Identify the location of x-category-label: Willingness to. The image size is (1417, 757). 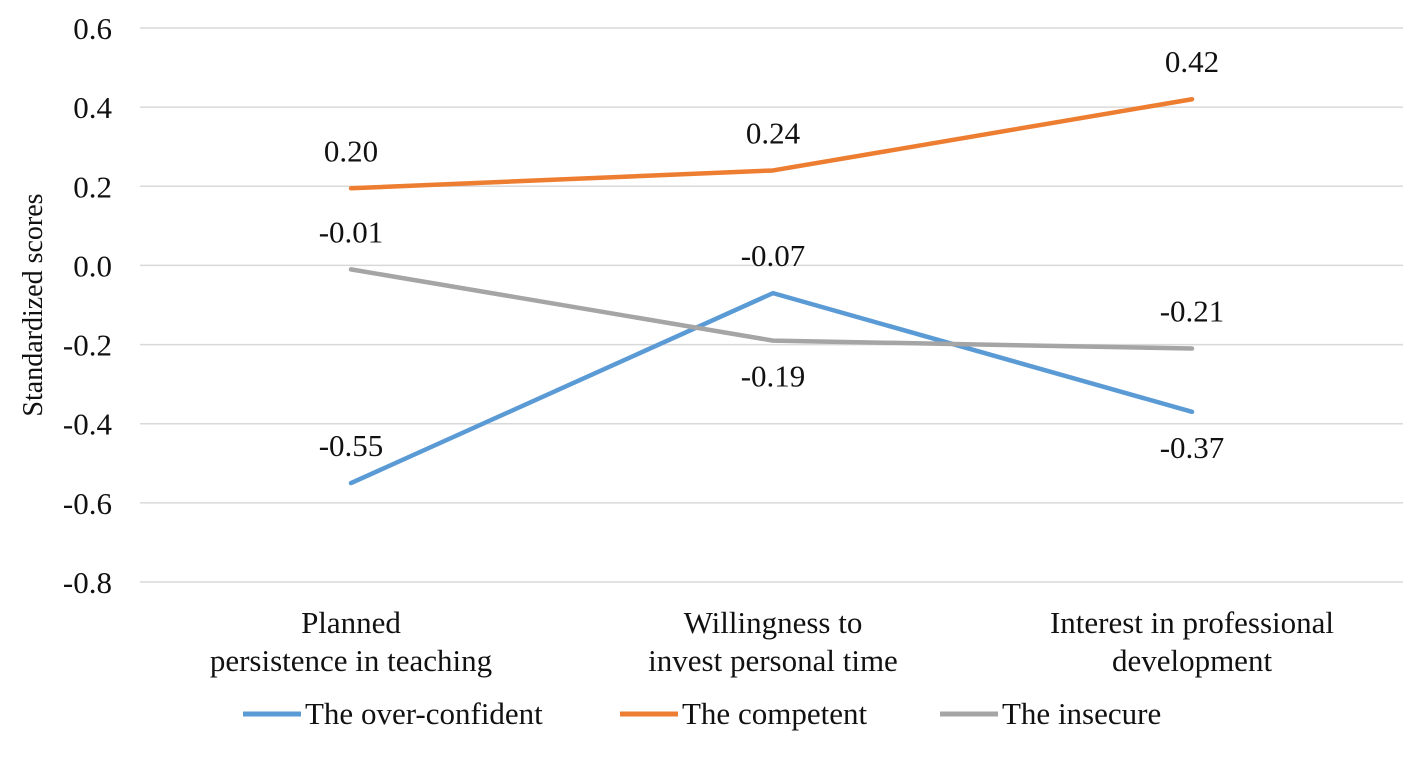
(773, 622).